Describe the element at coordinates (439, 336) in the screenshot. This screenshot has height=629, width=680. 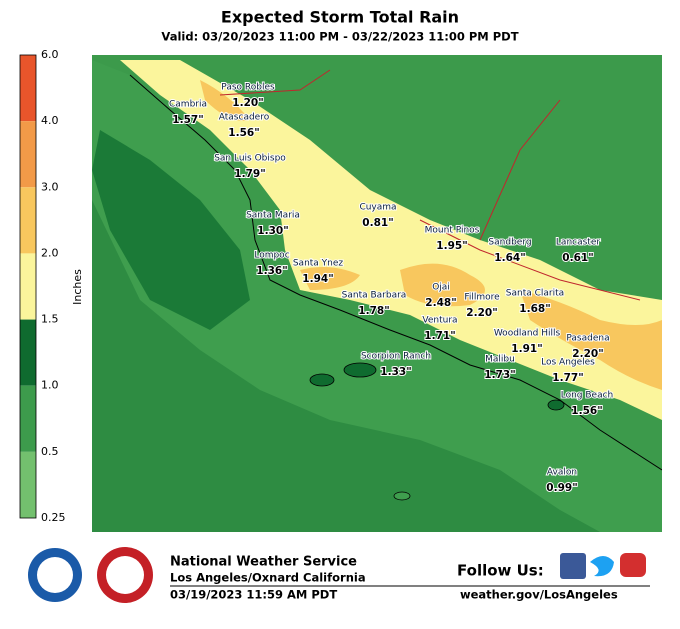
I see `station-amount: 1.71"` at that location.